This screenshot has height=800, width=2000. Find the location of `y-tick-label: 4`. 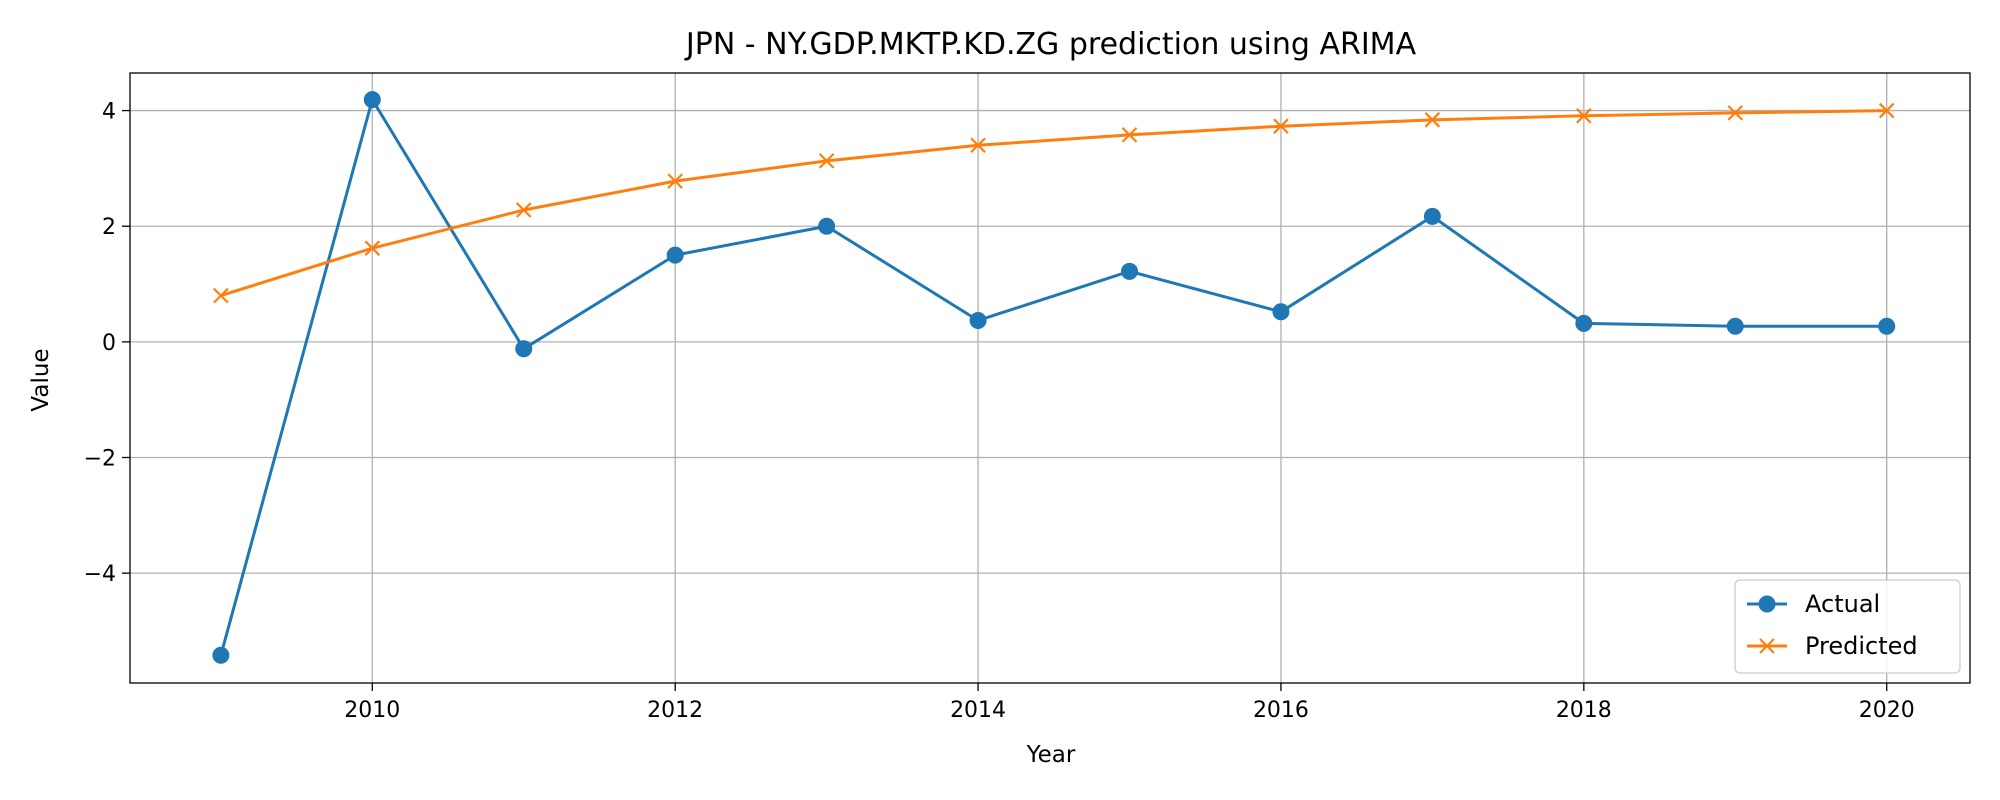

y-tick-label: 4 is located at coordinates (109, 112).